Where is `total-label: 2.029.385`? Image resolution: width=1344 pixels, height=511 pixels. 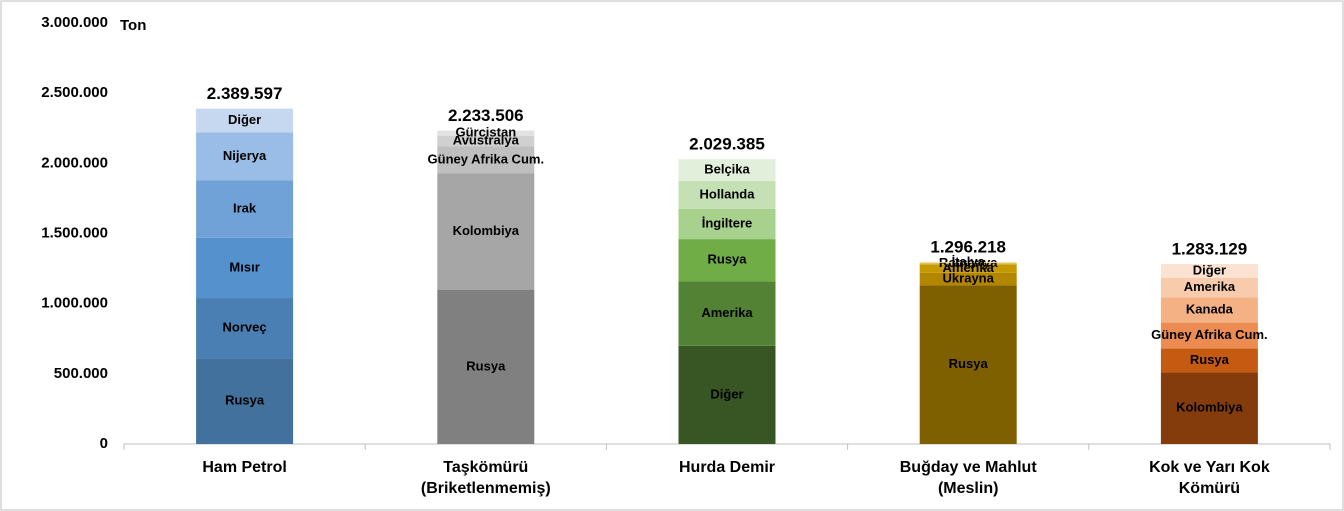 total-label: 2.029.385 is located at coordinates (727, 144).